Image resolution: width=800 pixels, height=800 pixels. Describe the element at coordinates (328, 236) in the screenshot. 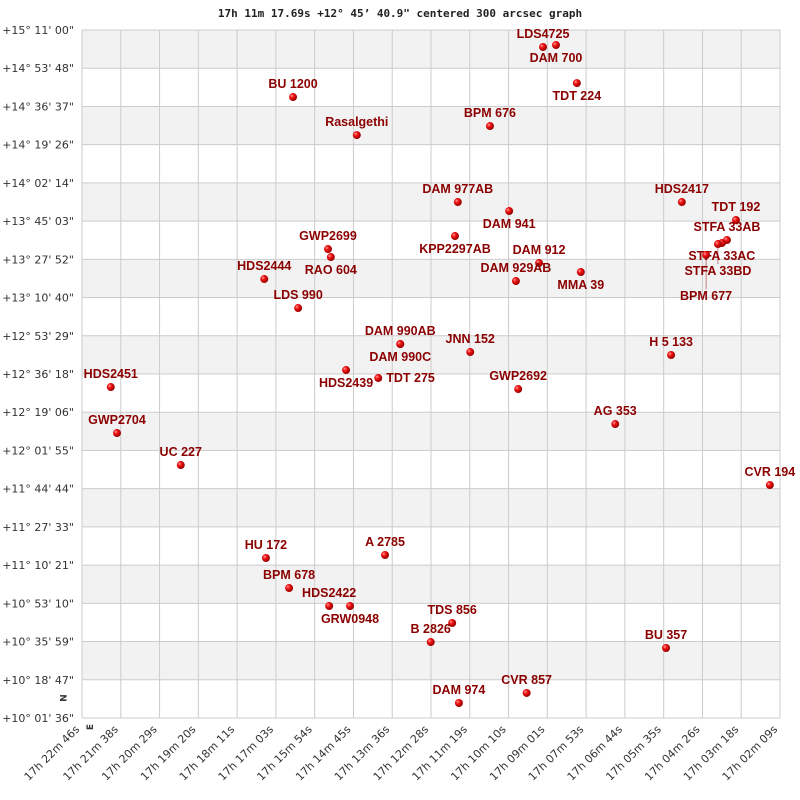

I see `star-label: GWP2699` at that location.